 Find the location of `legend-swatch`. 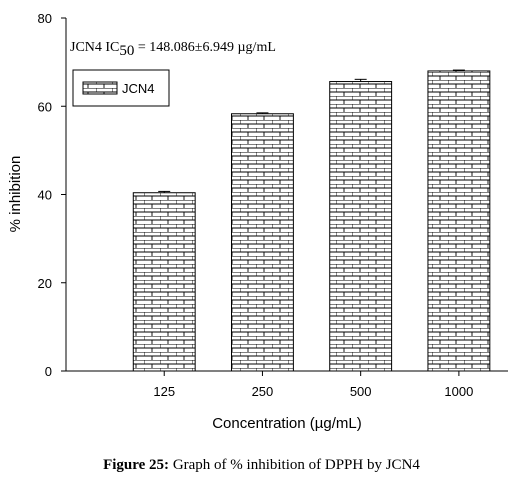

legend-swatch is located at coordinates (100, 88).